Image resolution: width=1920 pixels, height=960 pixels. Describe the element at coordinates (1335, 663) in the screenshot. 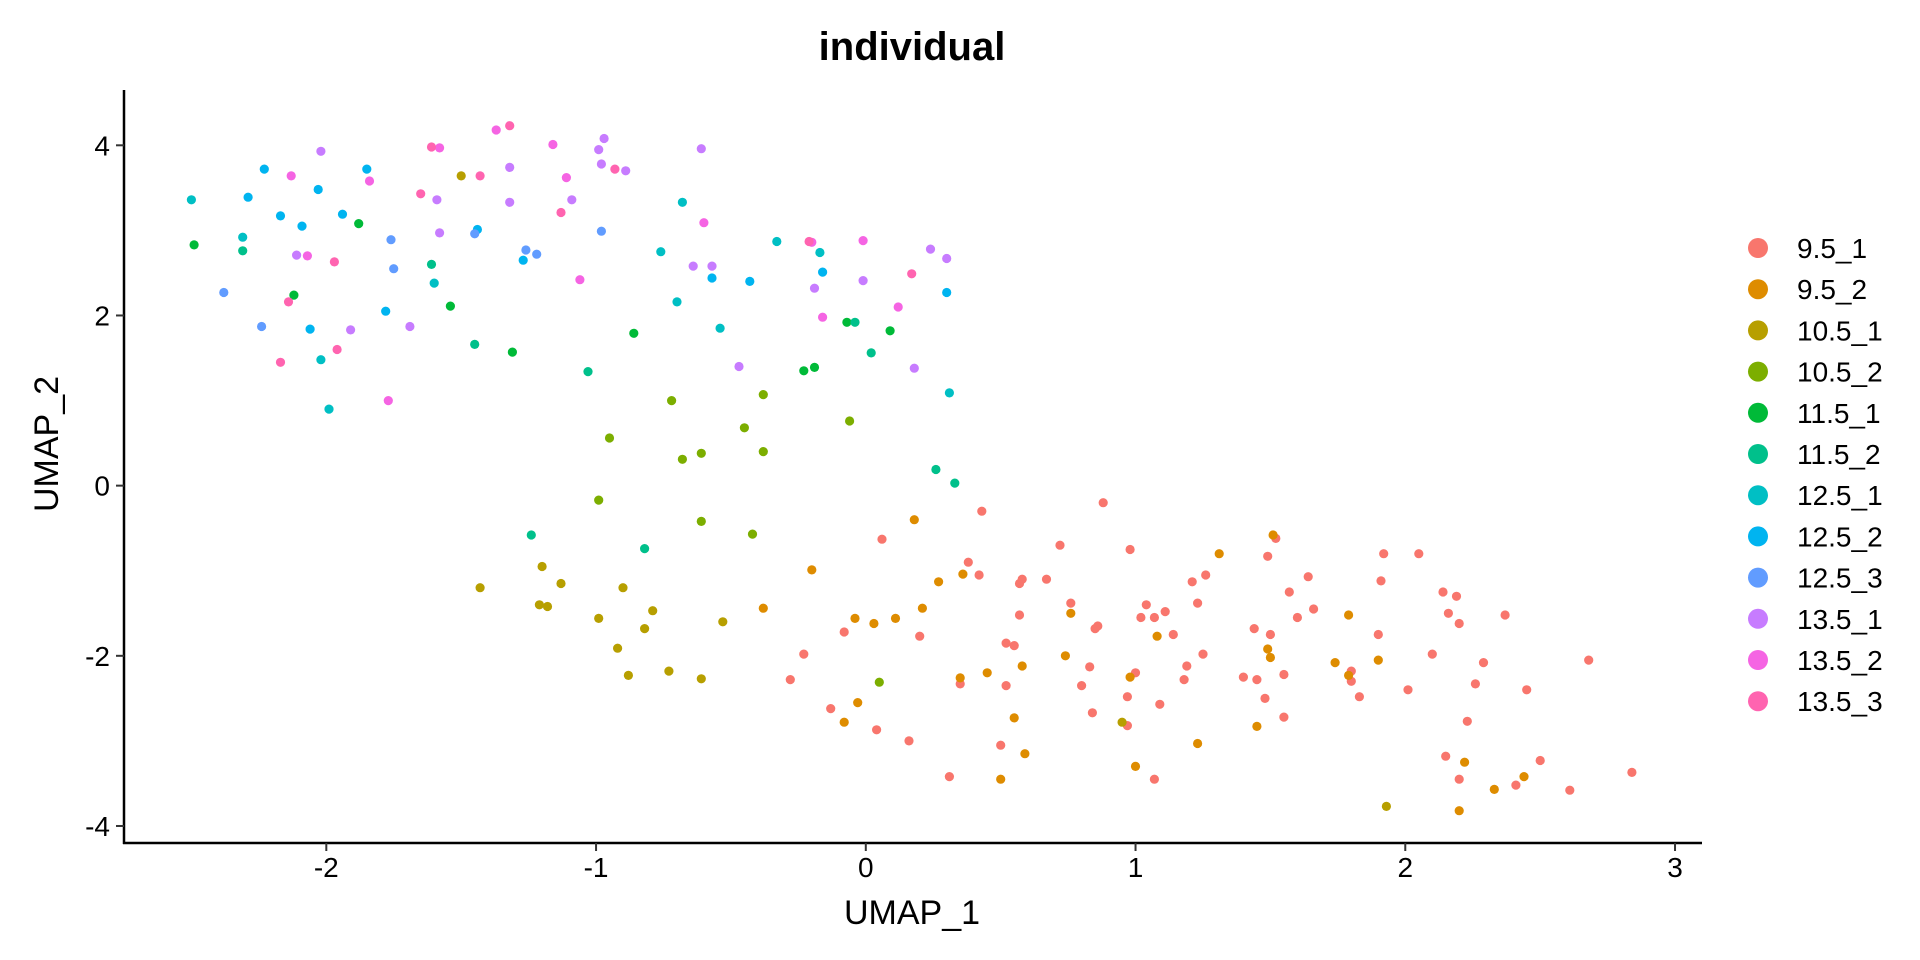

I see `point-9.5_2-20` at that location.